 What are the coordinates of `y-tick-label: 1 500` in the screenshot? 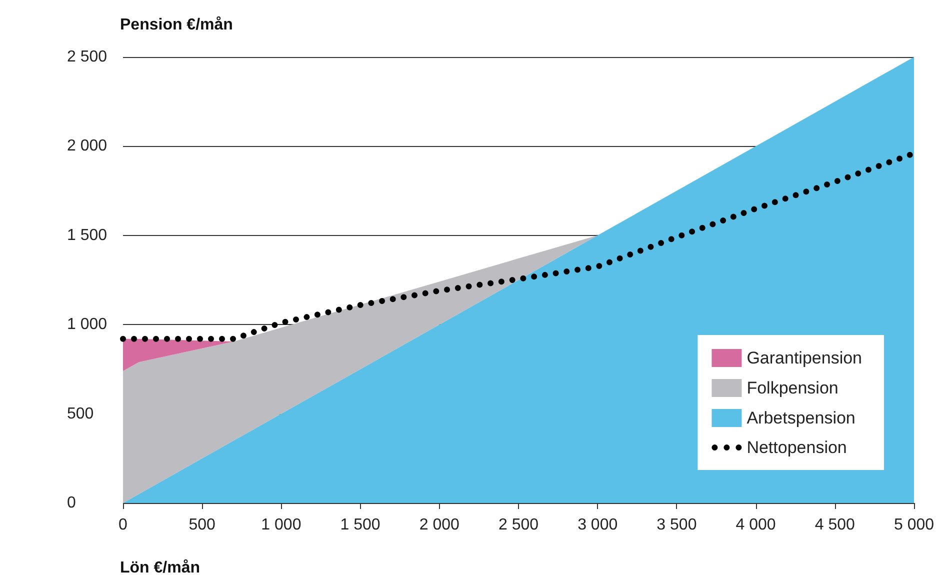 It's located at (87, 235).